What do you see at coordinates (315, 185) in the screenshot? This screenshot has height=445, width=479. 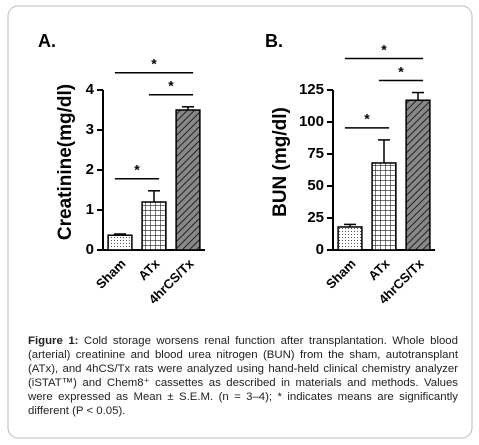 I see `y-tick-label: 50` at bounding box center [315, 185].